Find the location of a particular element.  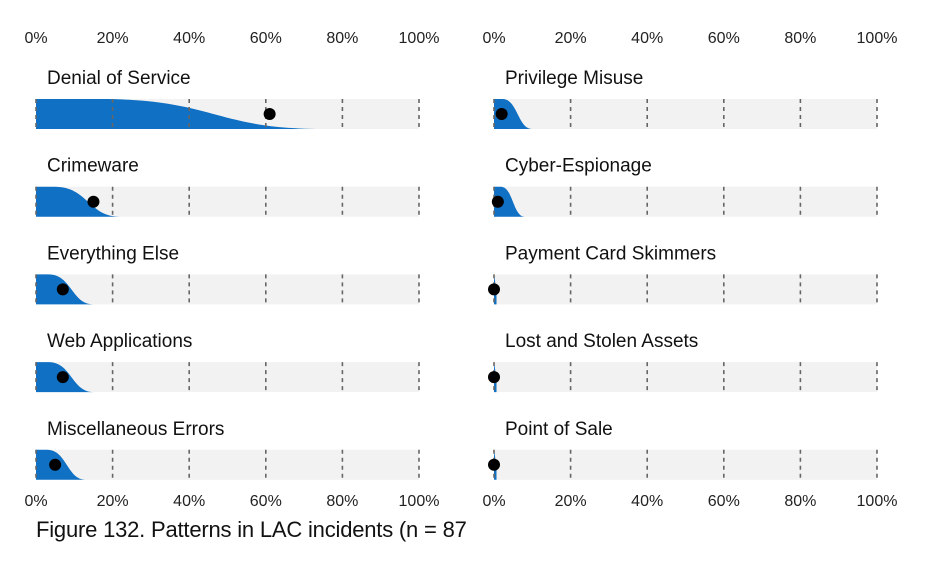

panel-title: Everything Else is located at coordinates (113, 253).